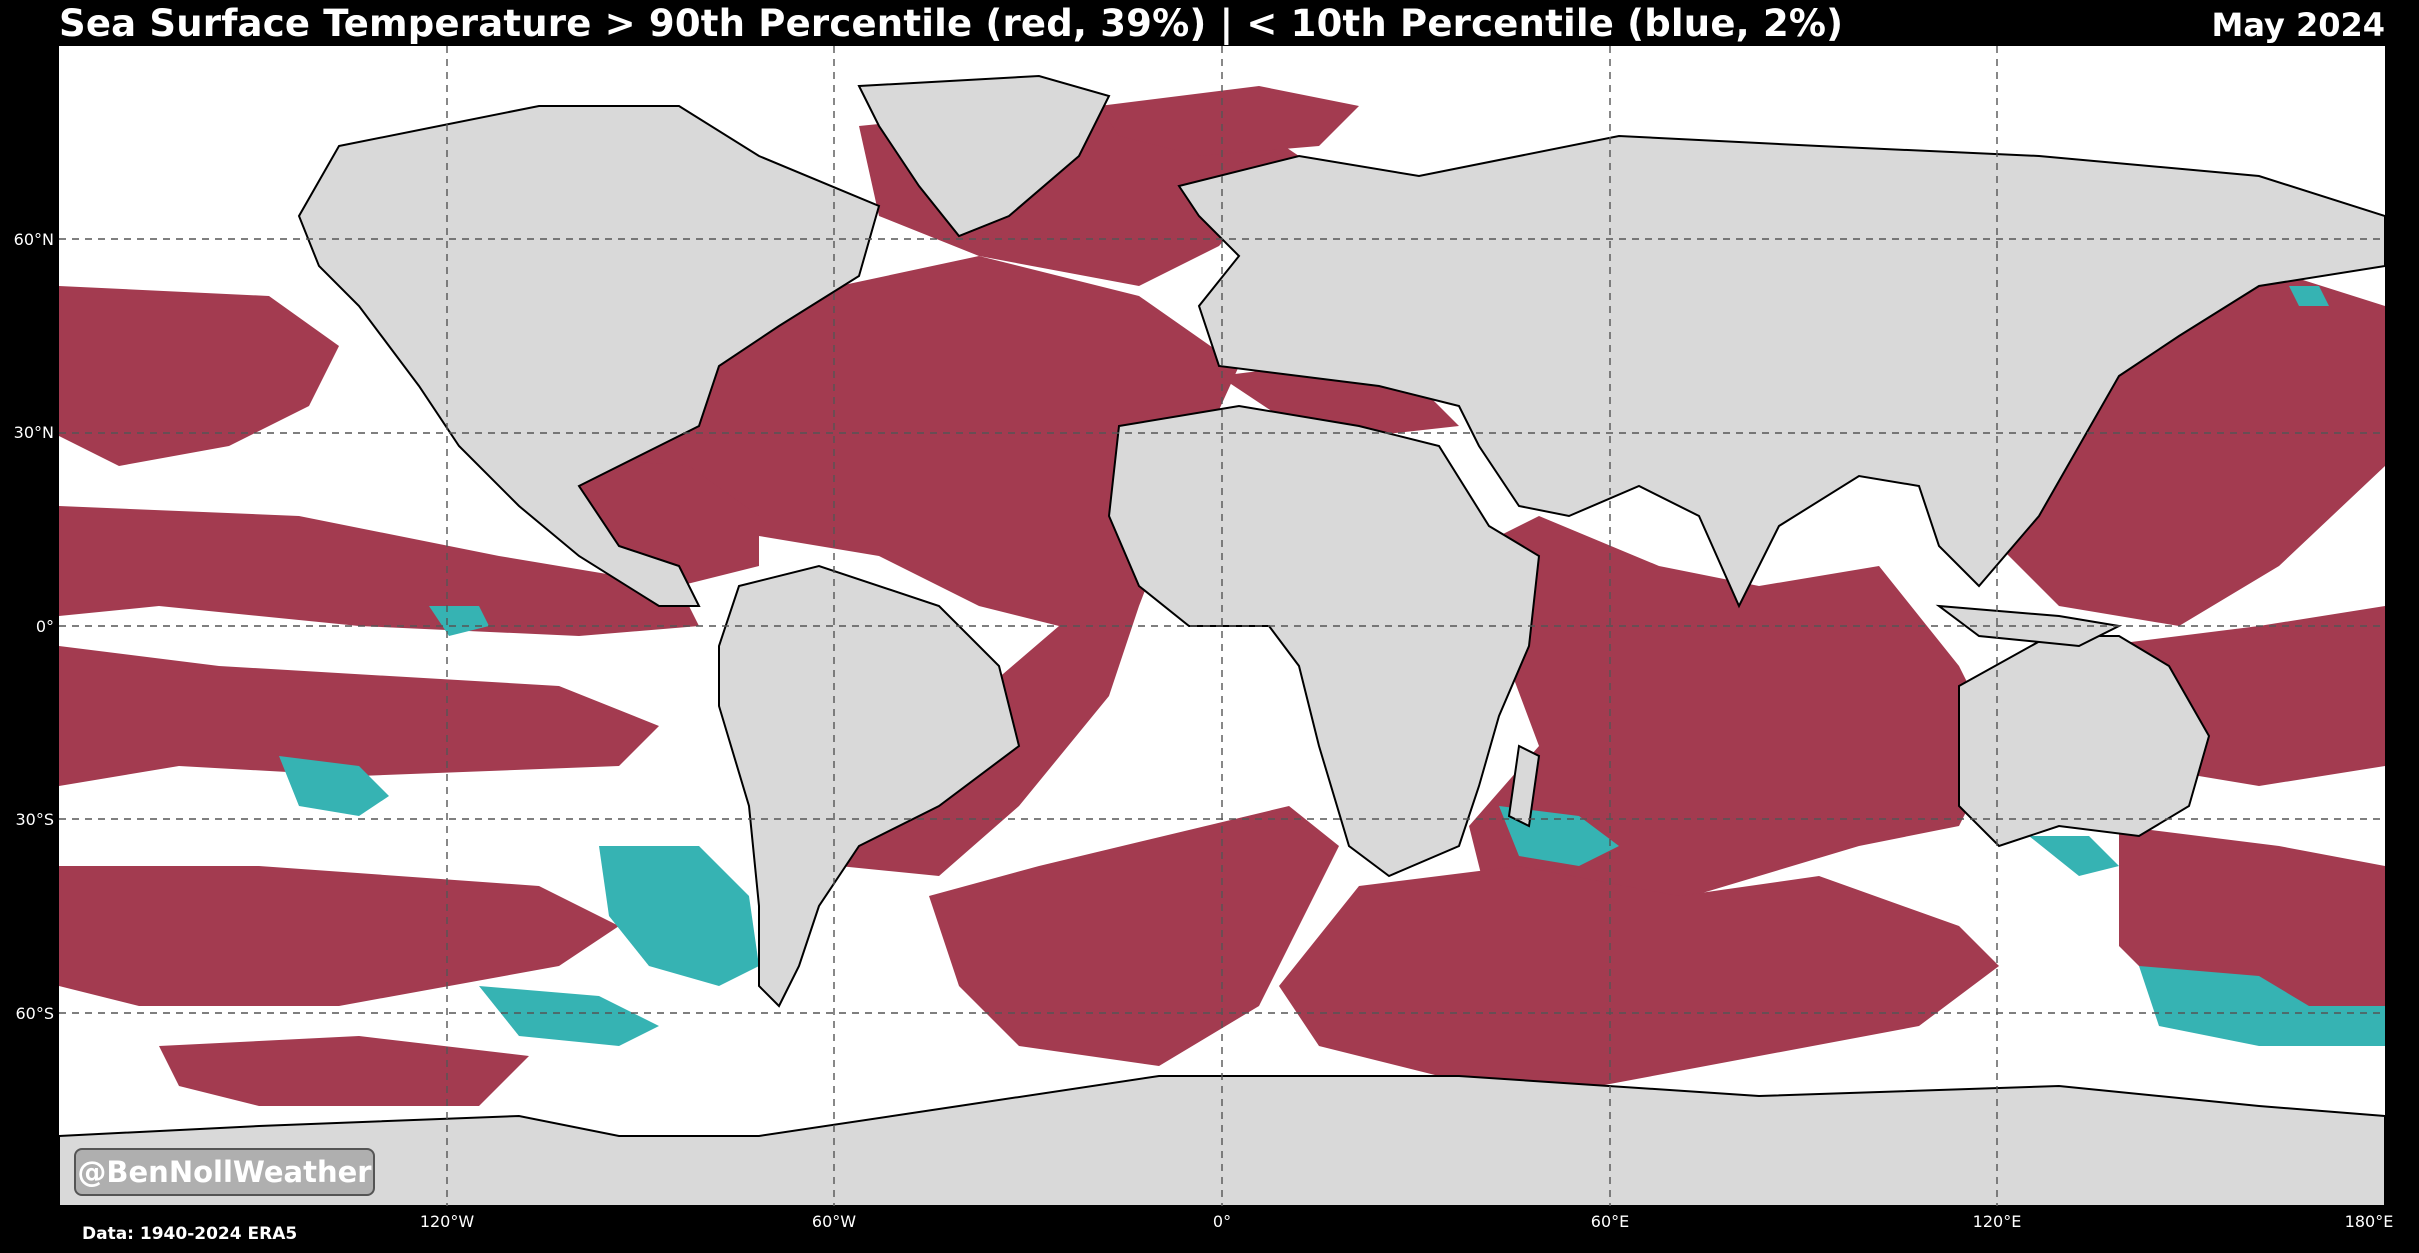  I want to click on cold-south-pacific-patches, so click(334, 786).